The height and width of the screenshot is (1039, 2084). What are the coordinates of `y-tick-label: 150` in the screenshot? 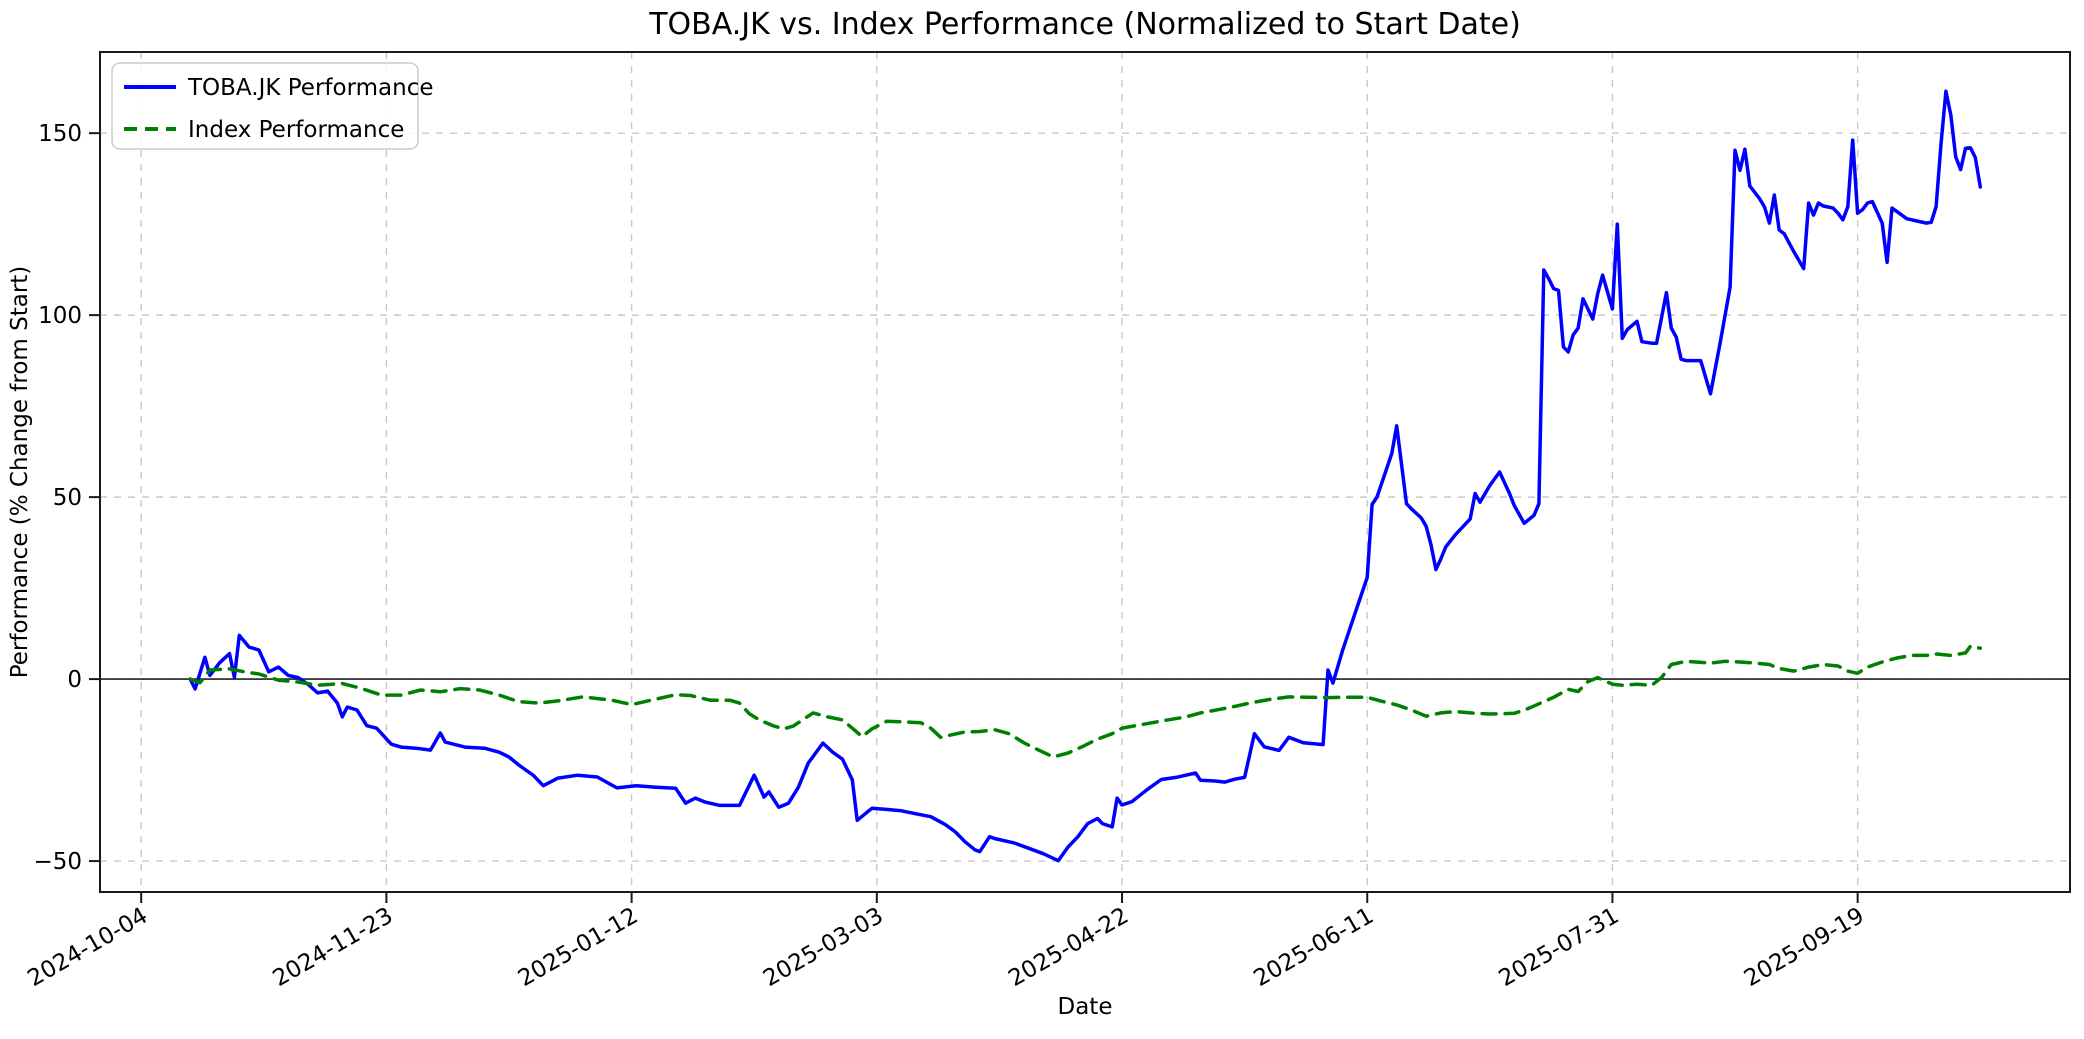 It's located at (60, 134).